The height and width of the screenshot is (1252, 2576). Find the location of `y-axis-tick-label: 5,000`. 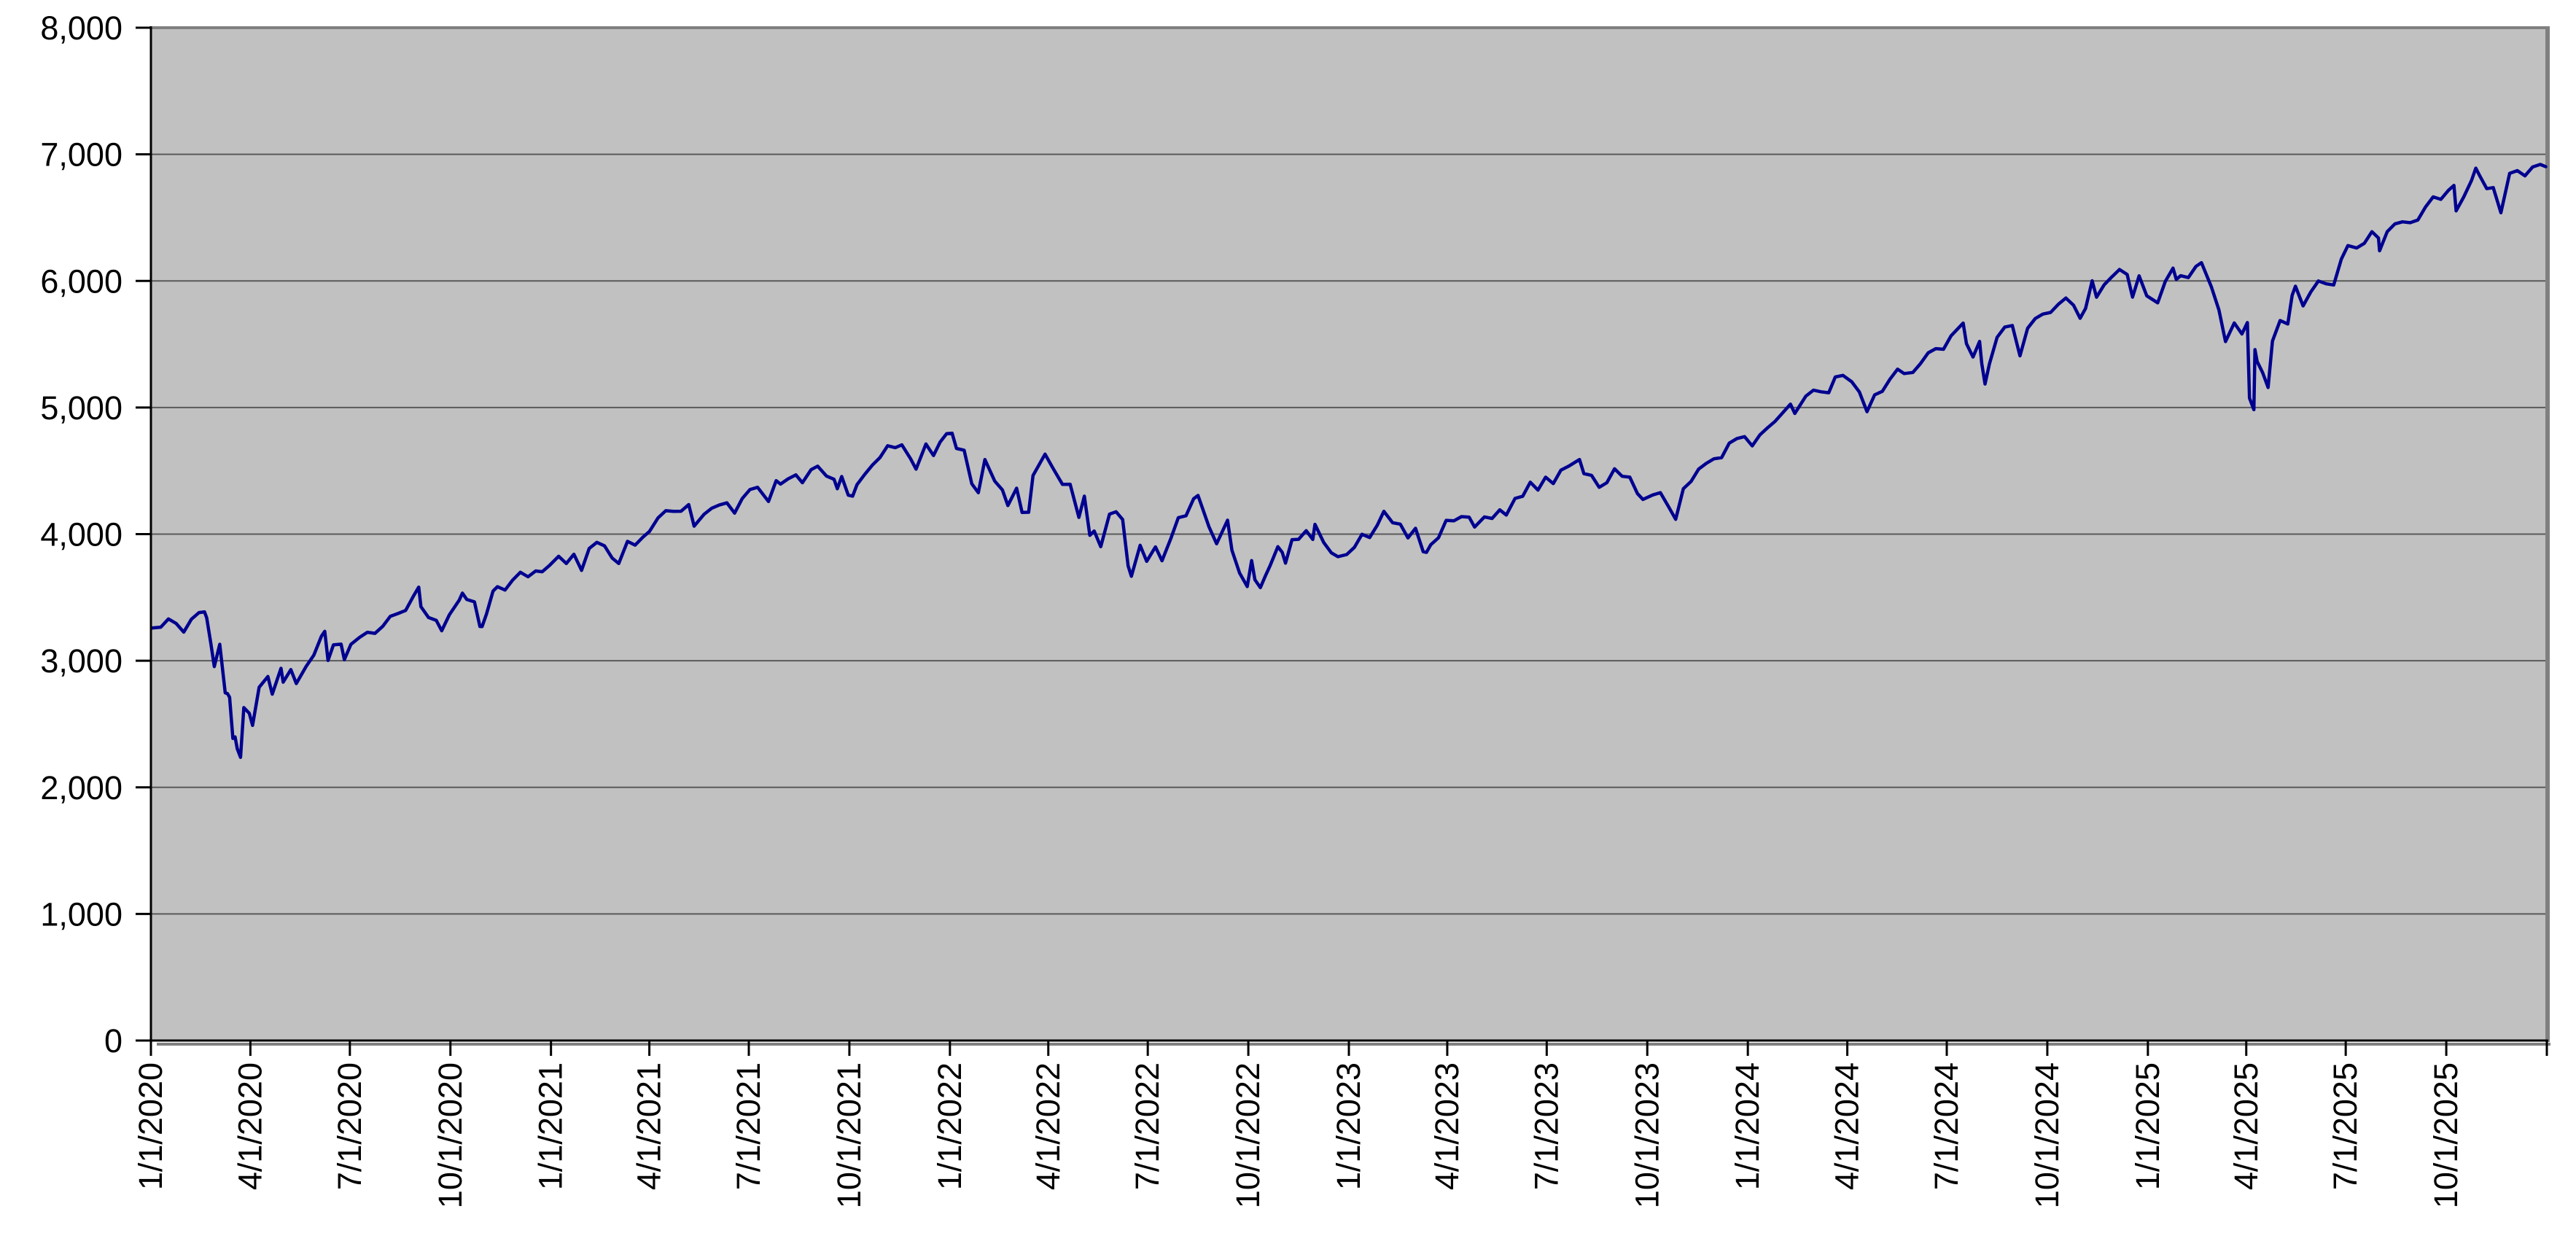

y-axis-tick-label: 5,000 is located at coordinates (81, 408).